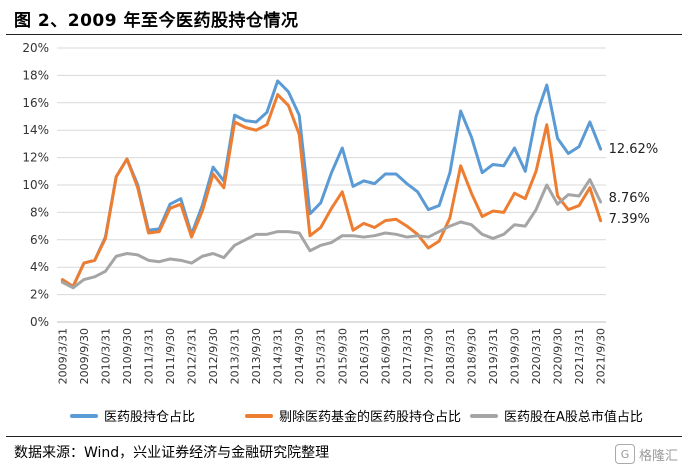  What do you see at coordinates (658, 456) in the screenshot?
I see `watermark-text: 格隆汇` at bounding box center [658, 456].